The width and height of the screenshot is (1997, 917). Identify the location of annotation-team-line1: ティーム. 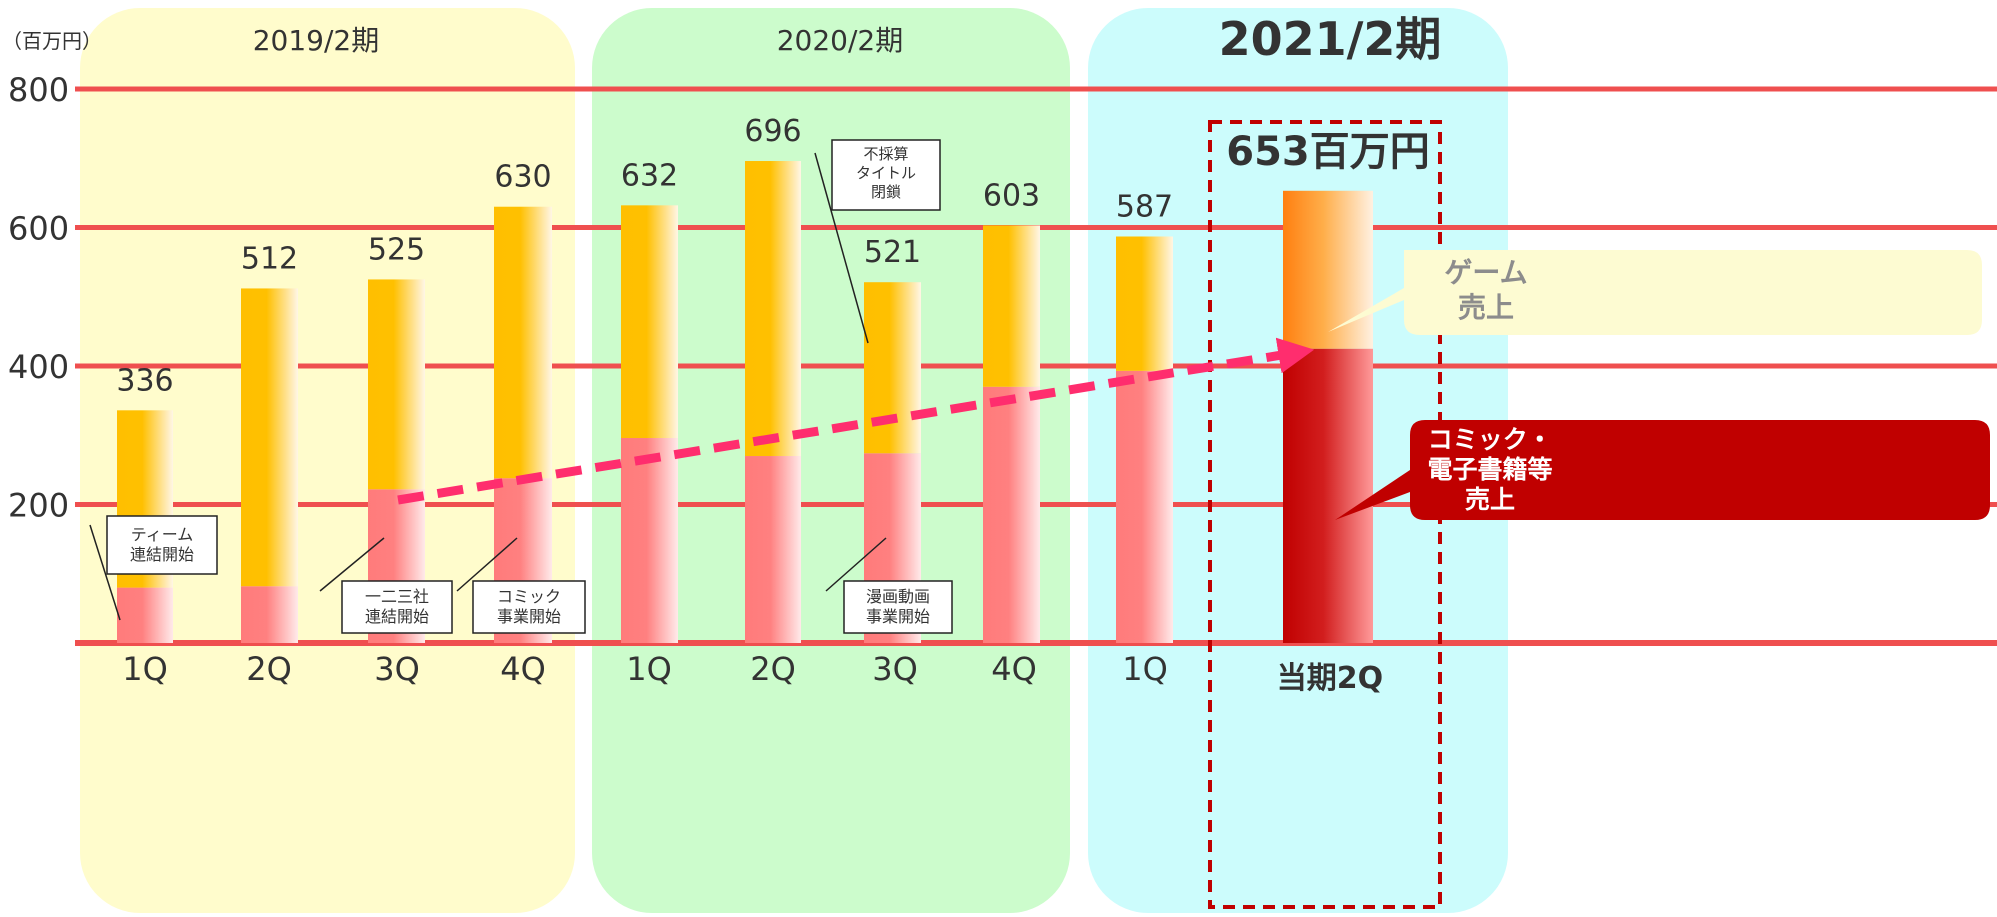
(162, 534).